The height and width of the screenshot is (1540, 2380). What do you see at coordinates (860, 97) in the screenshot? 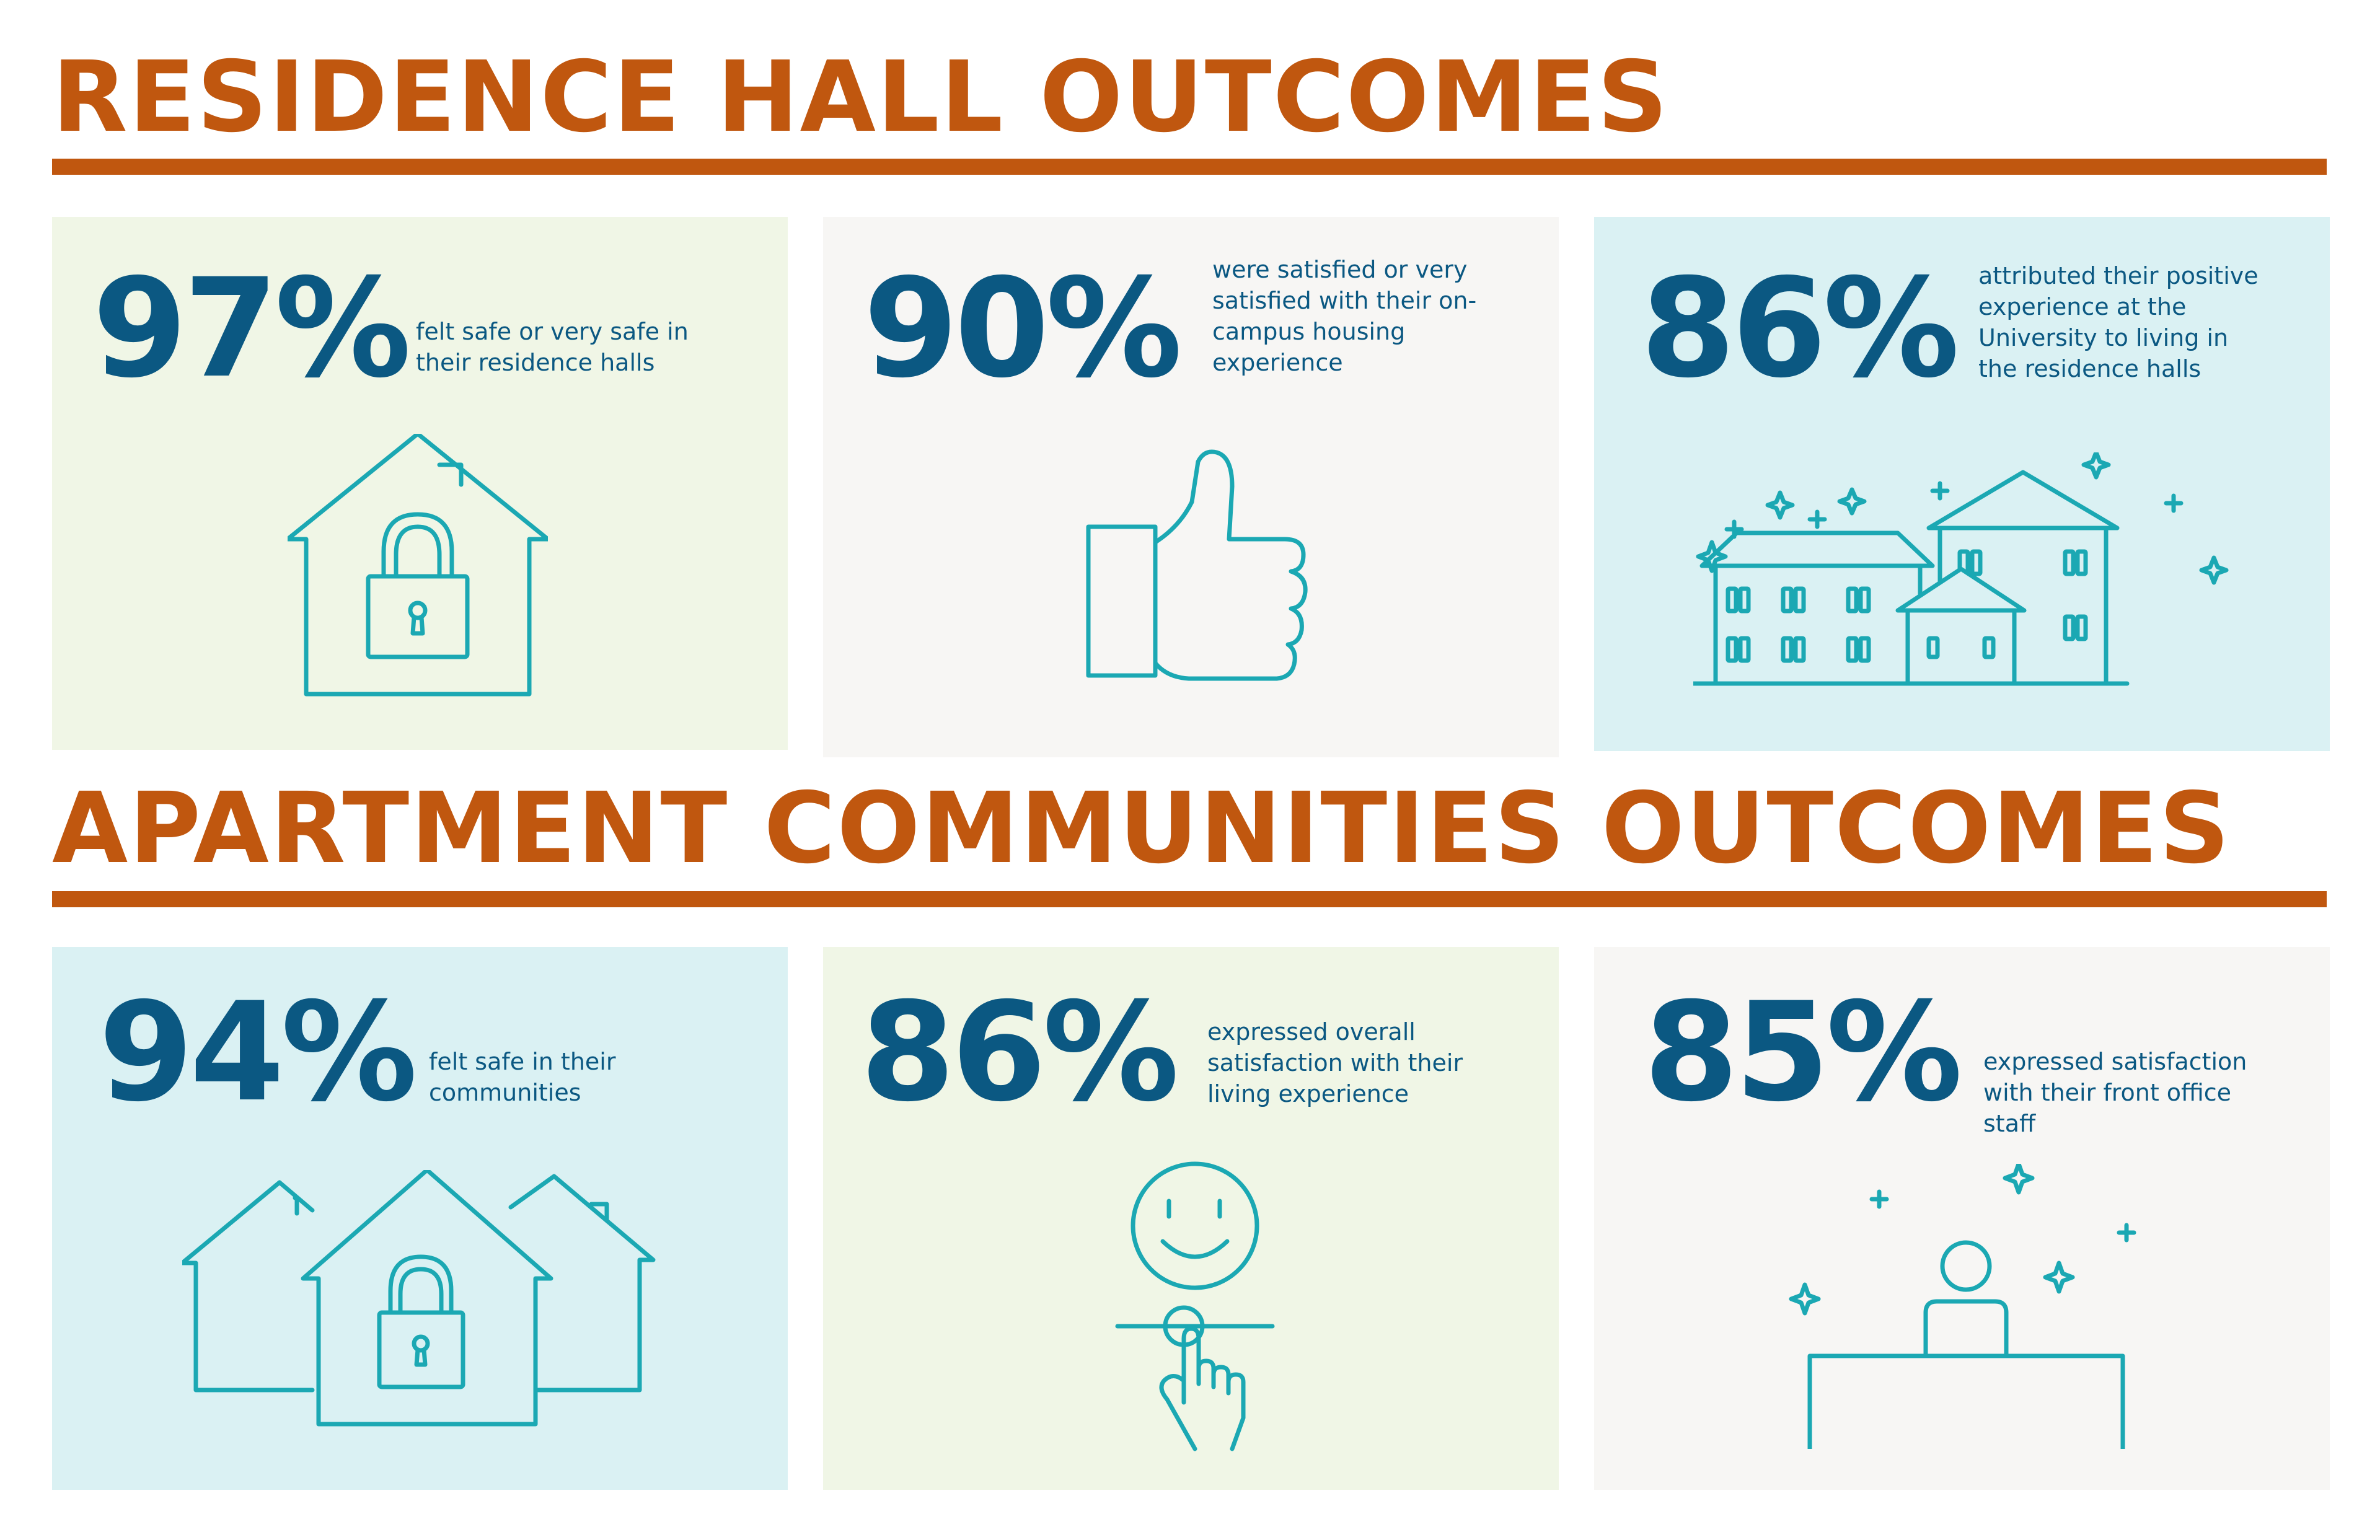
I see `residence-hall-title: RESIDENCE HALL OUTCOMES` at bounding box center [860, 97].